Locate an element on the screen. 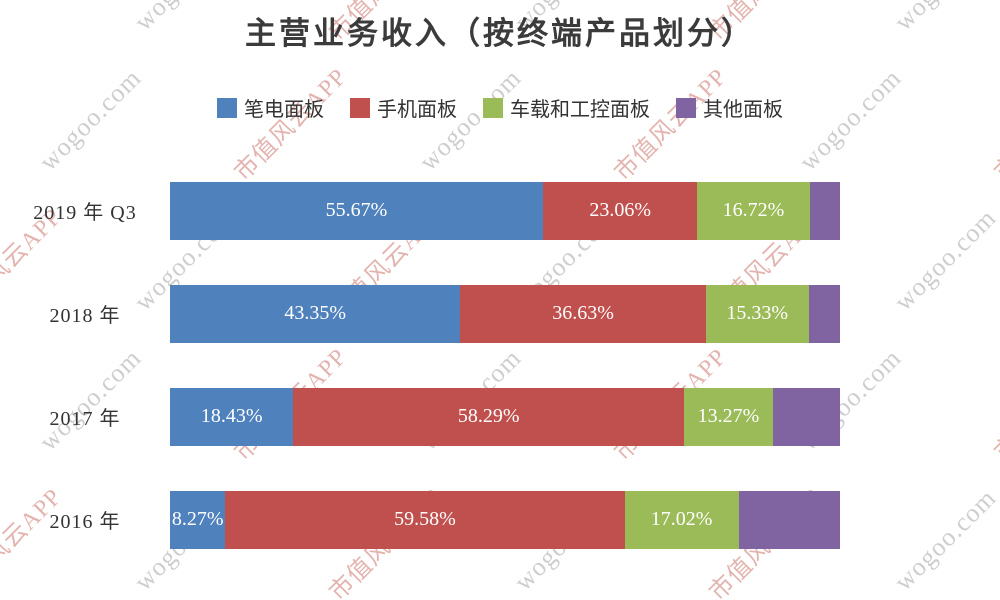 The image size is (1000, 600). bar-segment: 8.27% is located at coordinates (198, 519).